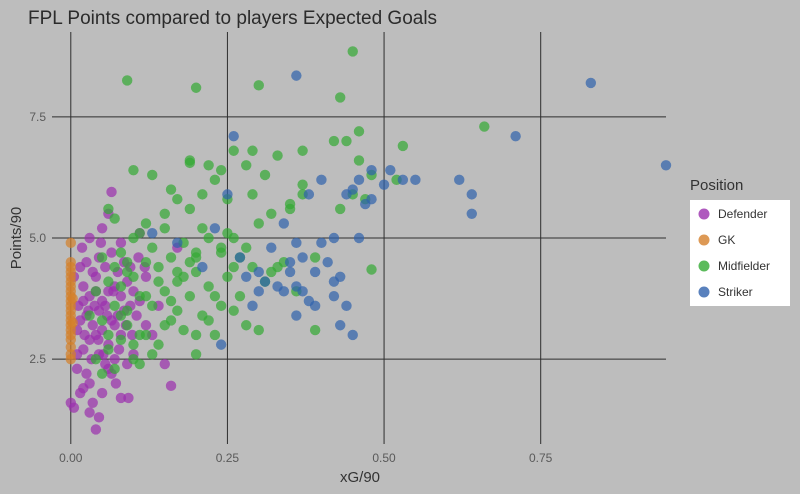  I want to click on y-tick-label: 5.0, so click(37, 238).